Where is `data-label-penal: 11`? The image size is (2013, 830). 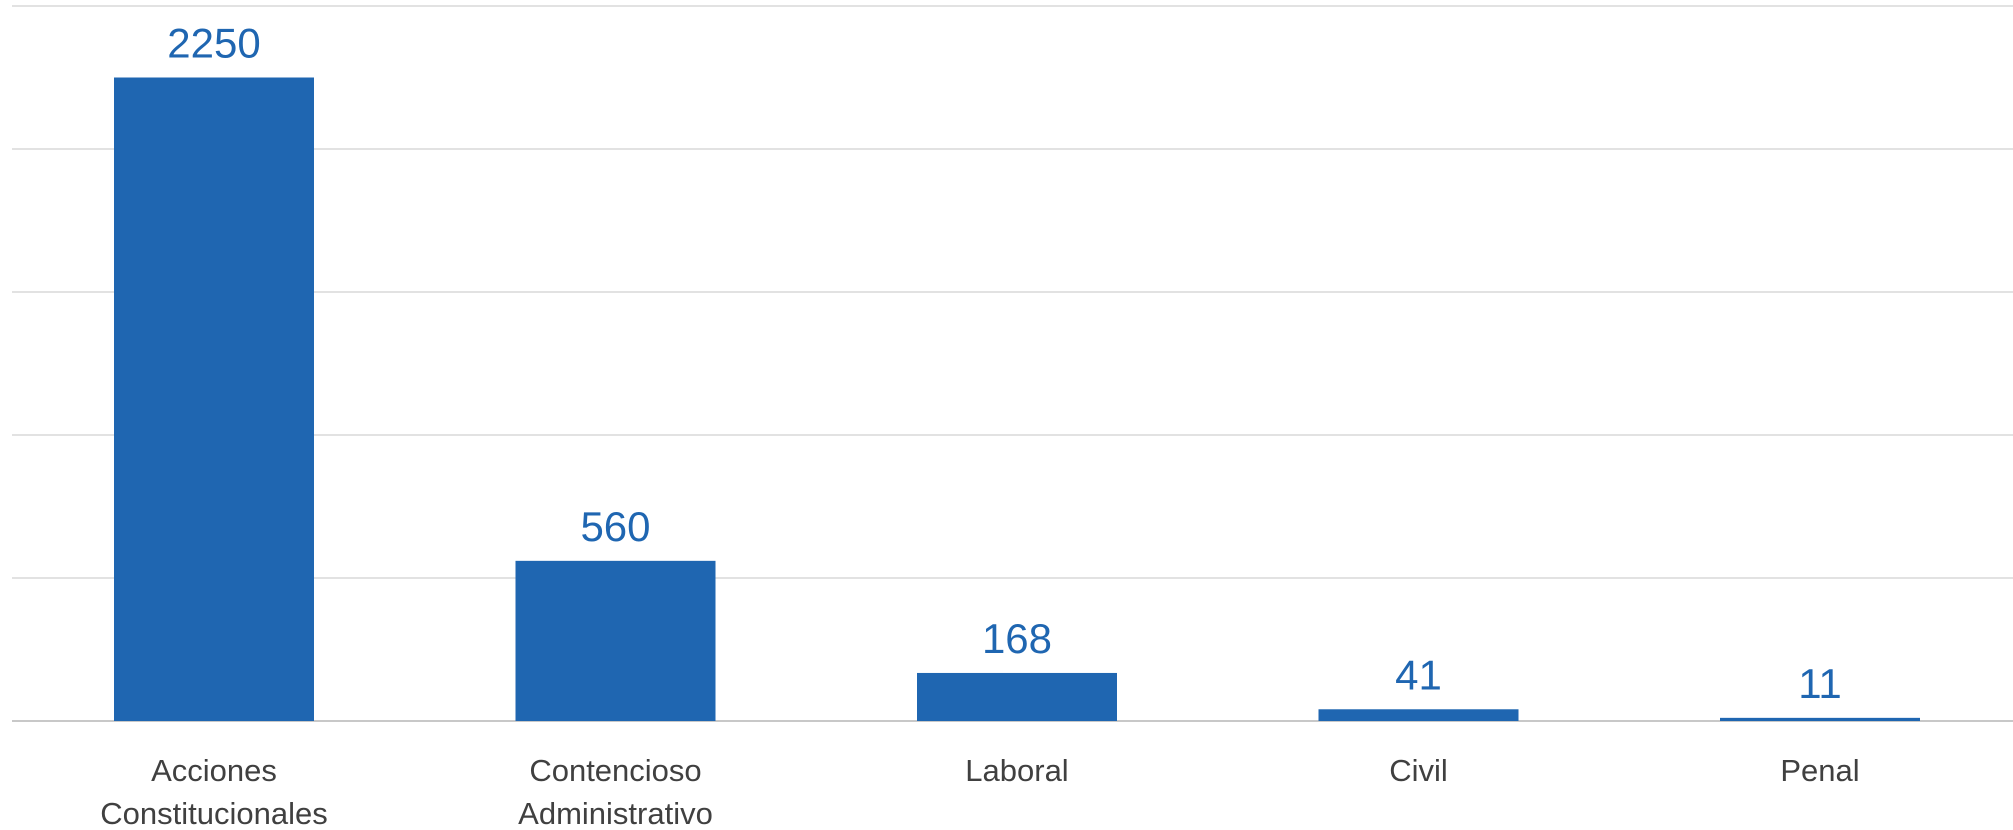 data-label-penal: 11 is located at coordinates (1820, 683).